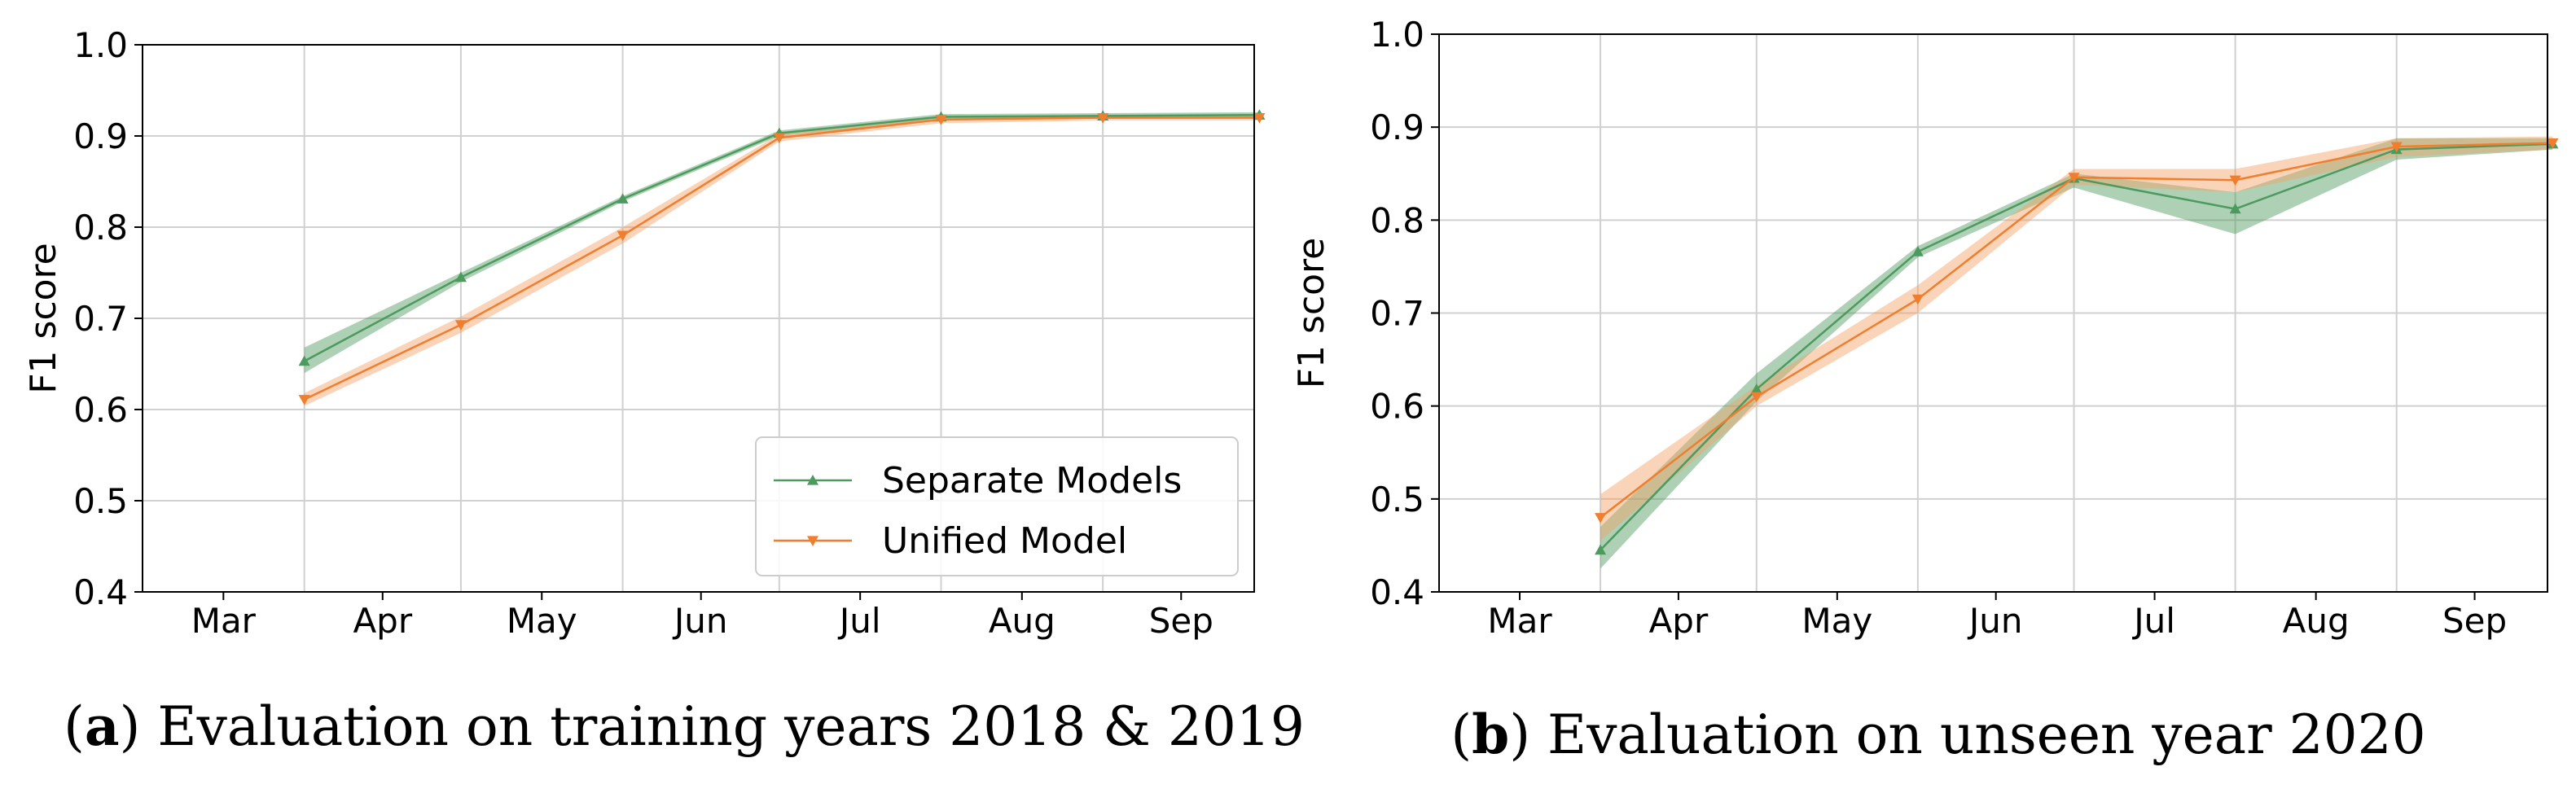  I want to click on panel-b-xticks: Mar Apr May Jun Jul Aug Sep, so click(1997, 616).